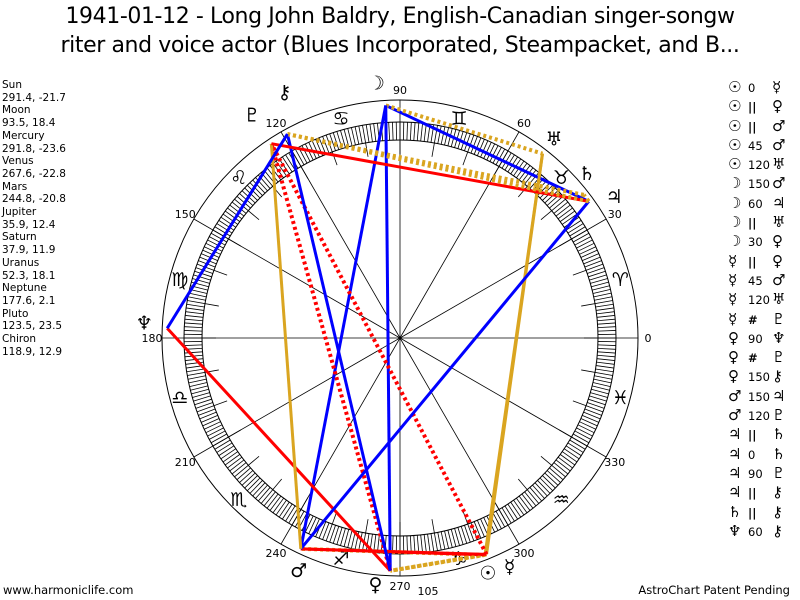 The image size is (800, 600). What do you see at coordinates (764, 434) in the screenshot?
I see `aspect-row: ♃ || ♄` at bounding box center [764, 434].